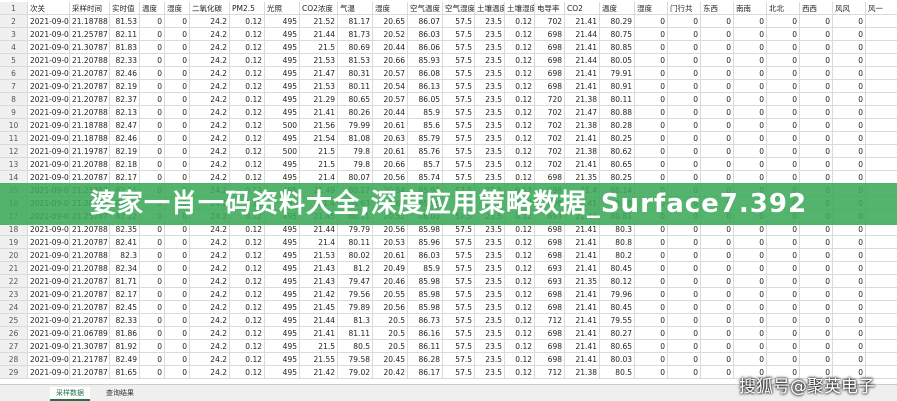  What do you see at coordinates (717, 8) in the screenshot?
I see `header-cell: 东西` at bounding box center [717, 8].